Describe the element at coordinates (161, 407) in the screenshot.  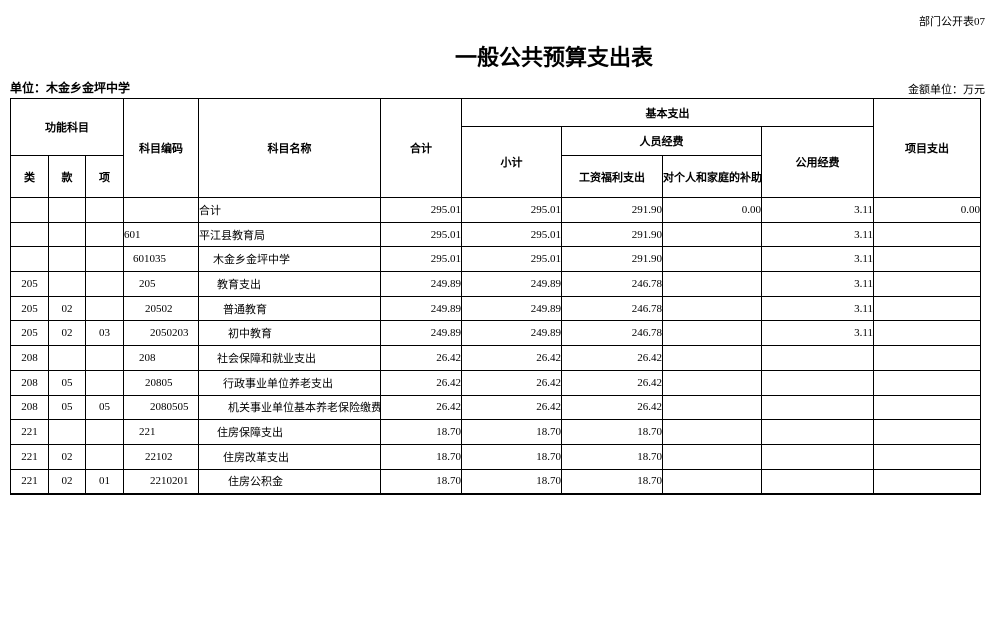
I see `cell-subject-code: 2080505` at that location.